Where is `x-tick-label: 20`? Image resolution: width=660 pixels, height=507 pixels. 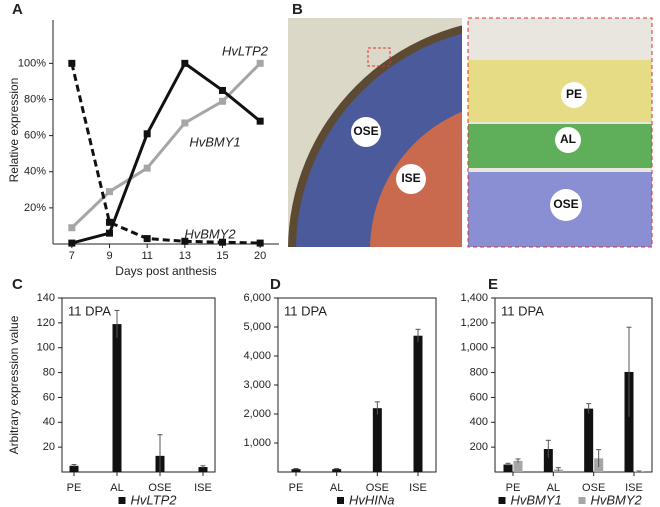
x-tick-label: 20 is located at coordinates (260, 256).